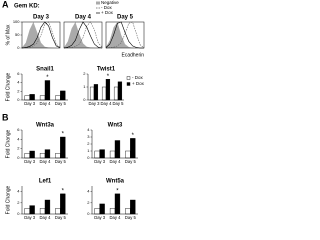 The width and height of the screenshot is (320, 240). I want to click on chart-title: Lef1, so click(45, 182).